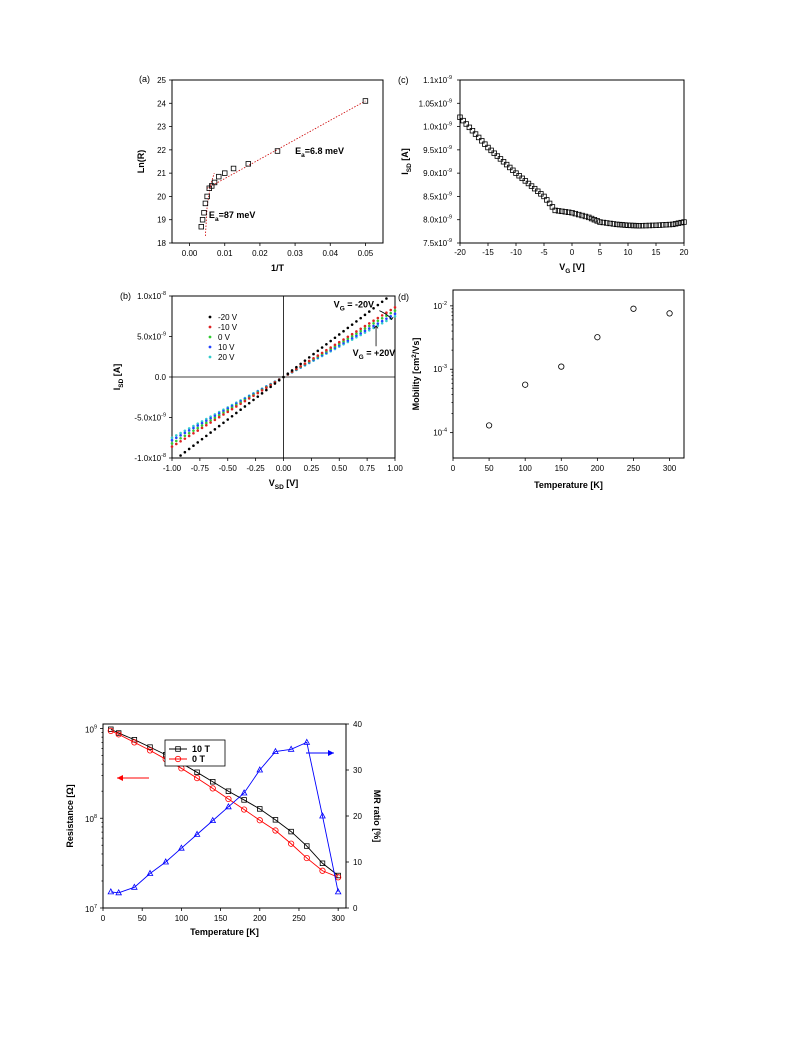 This screenshot has width=793, height=1062. I want to click on x-tick-label: 1.00, so click(395, 468).